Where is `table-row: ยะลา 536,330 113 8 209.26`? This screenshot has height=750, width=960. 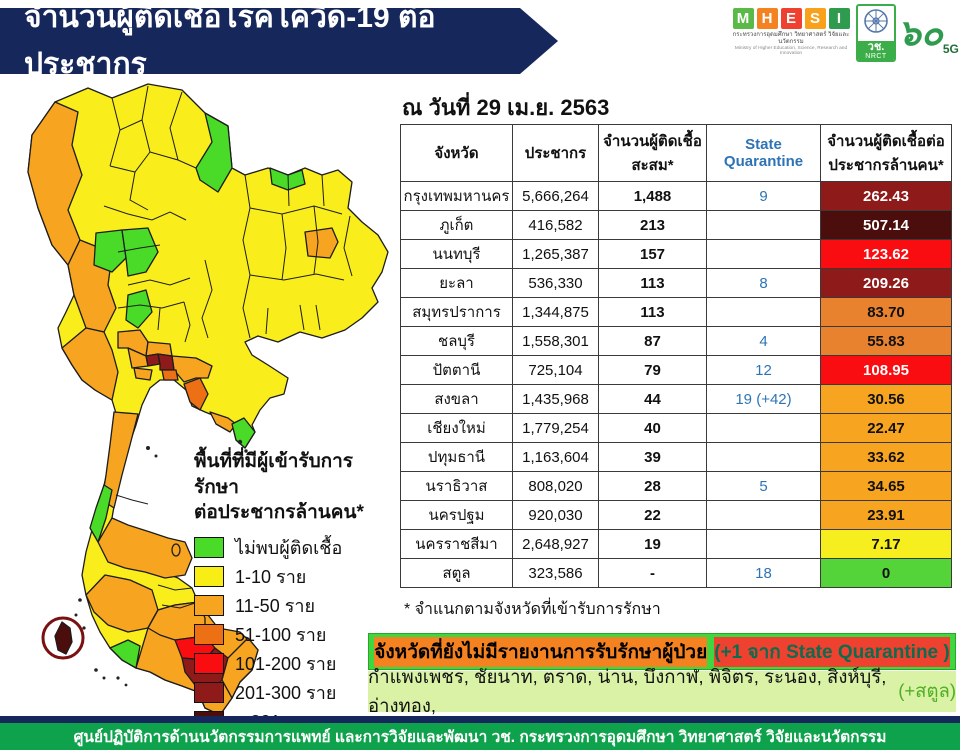
table-row: ยะลา 536,330 113 8 209.26 is located at coordinates (676, 283).